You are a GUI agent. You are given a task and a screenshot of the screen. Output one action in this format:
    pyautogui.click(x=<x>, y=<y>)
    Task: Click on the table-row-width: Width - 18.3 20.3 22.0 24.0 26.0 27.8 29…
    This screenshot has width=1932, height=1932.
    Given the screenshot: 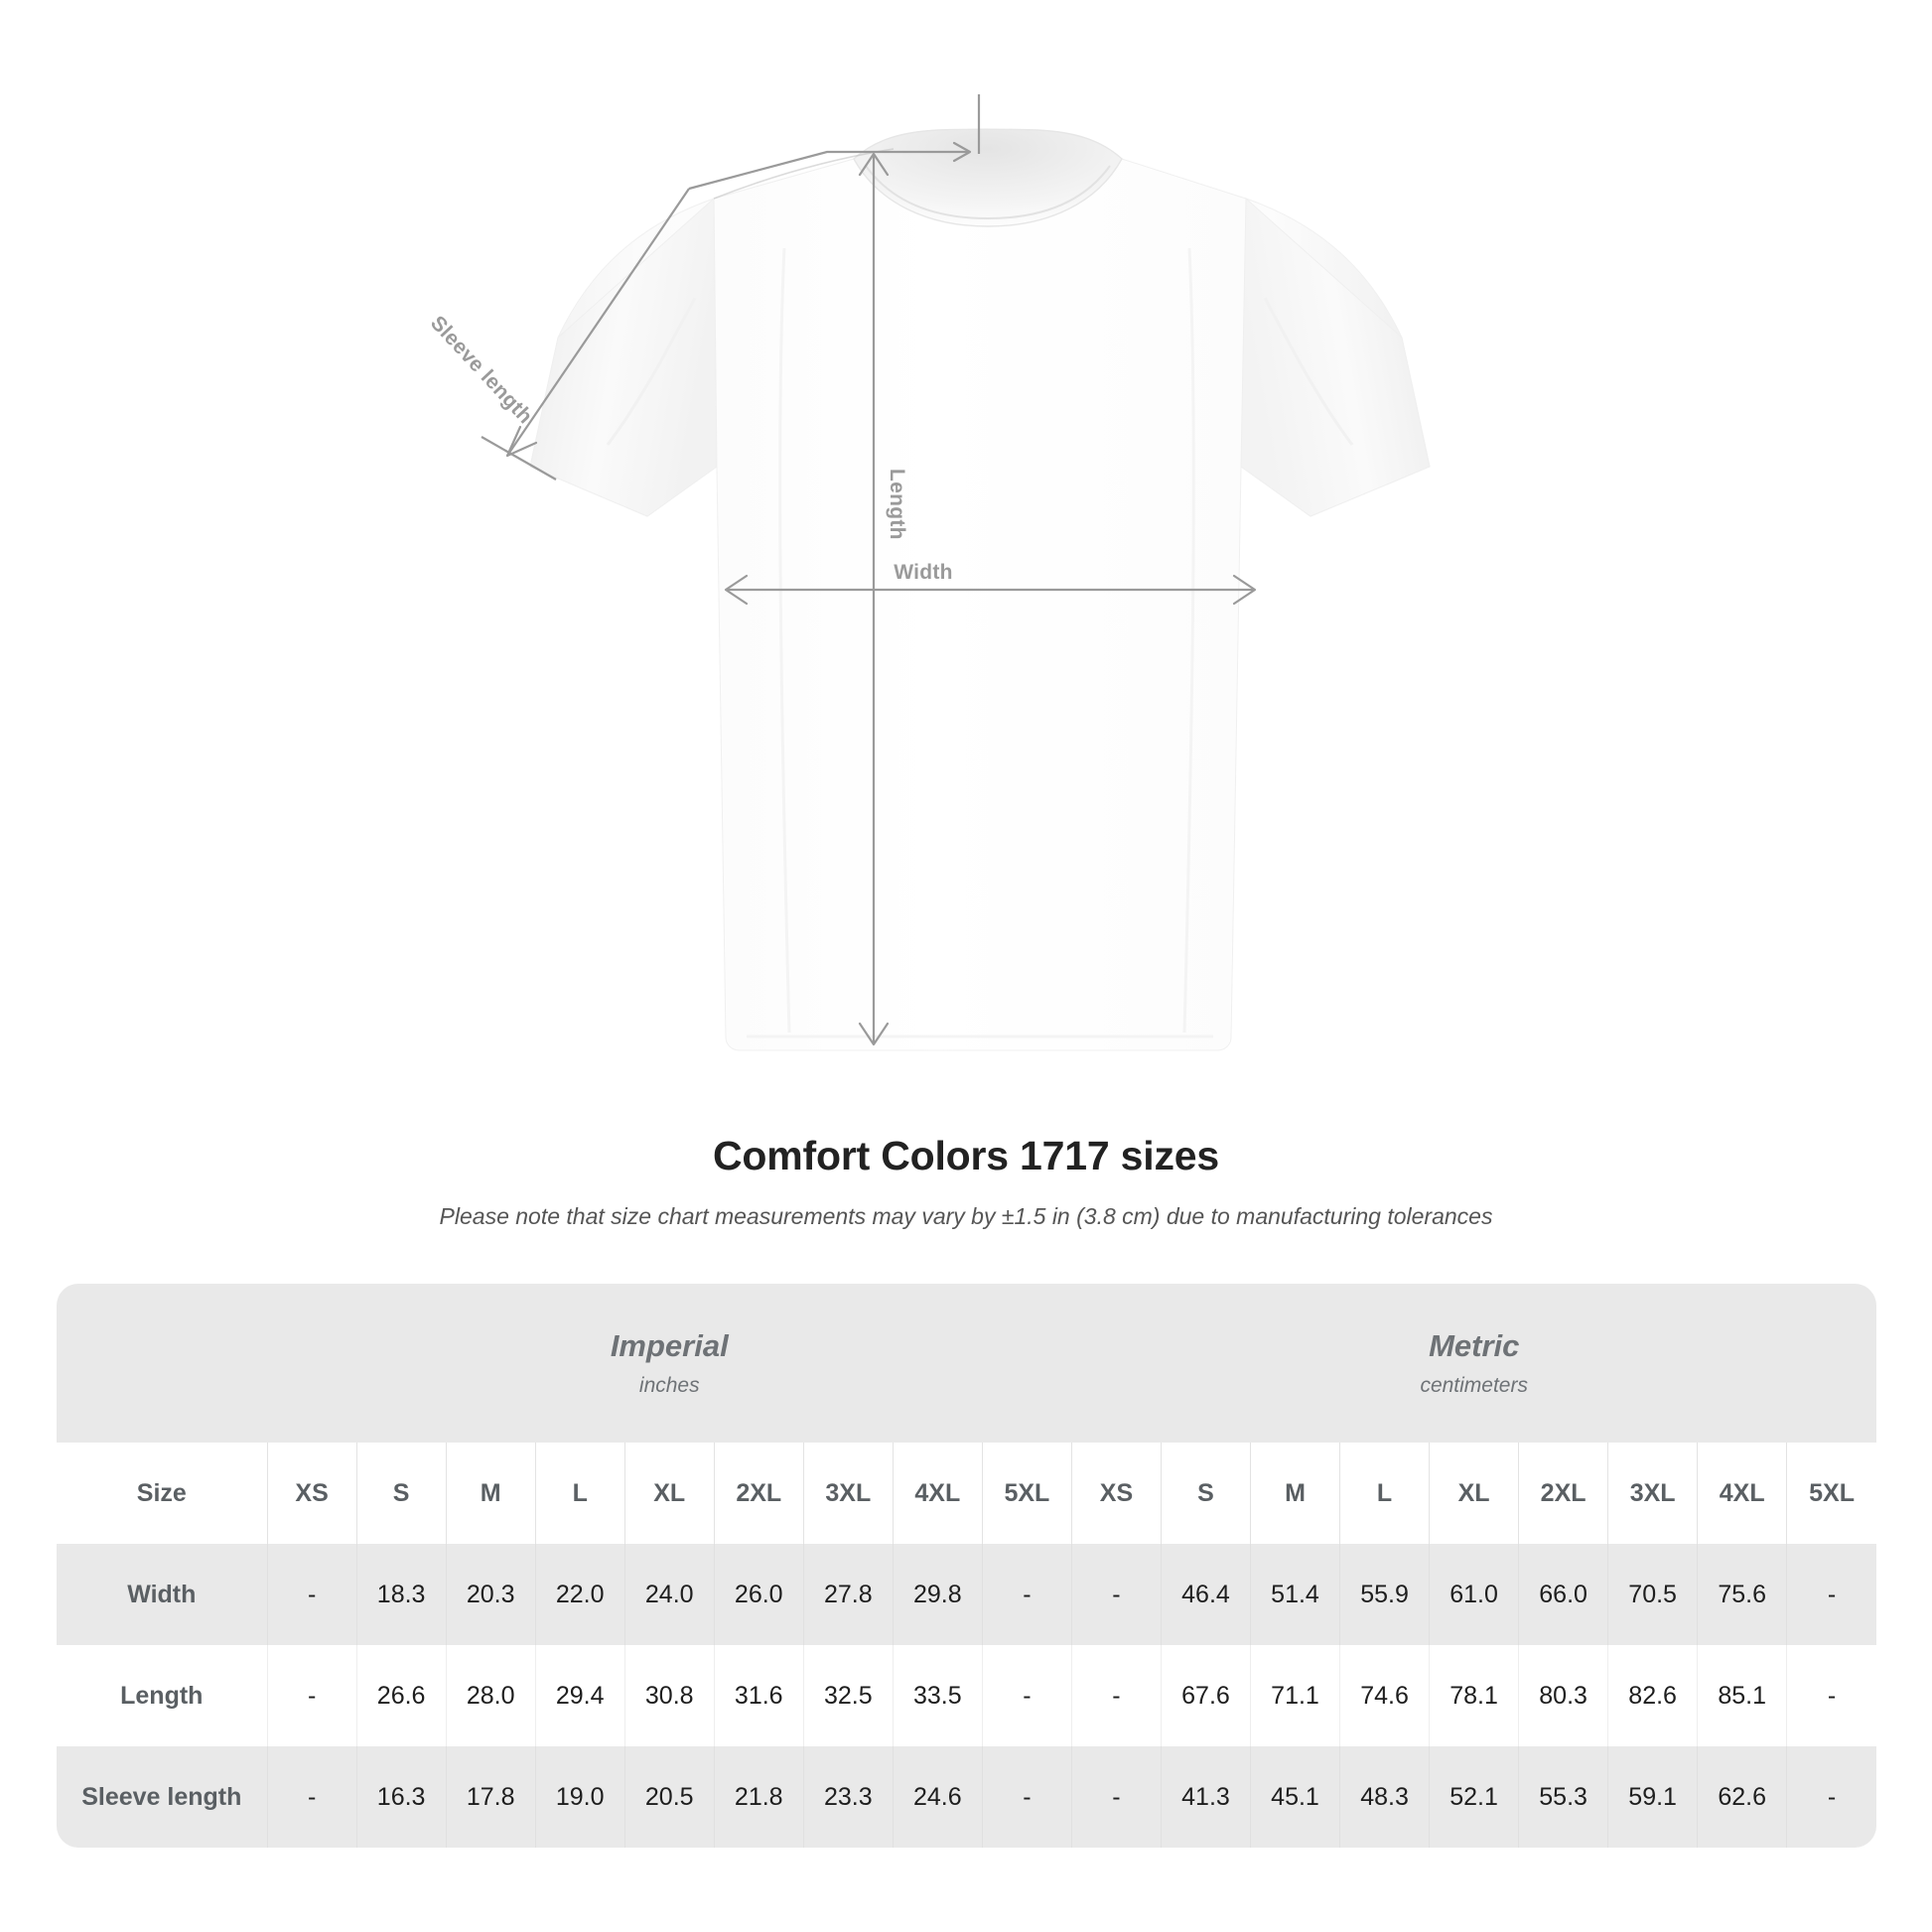 What is the action you would take?
    pyautogui.click(x=967, y=1594)
    